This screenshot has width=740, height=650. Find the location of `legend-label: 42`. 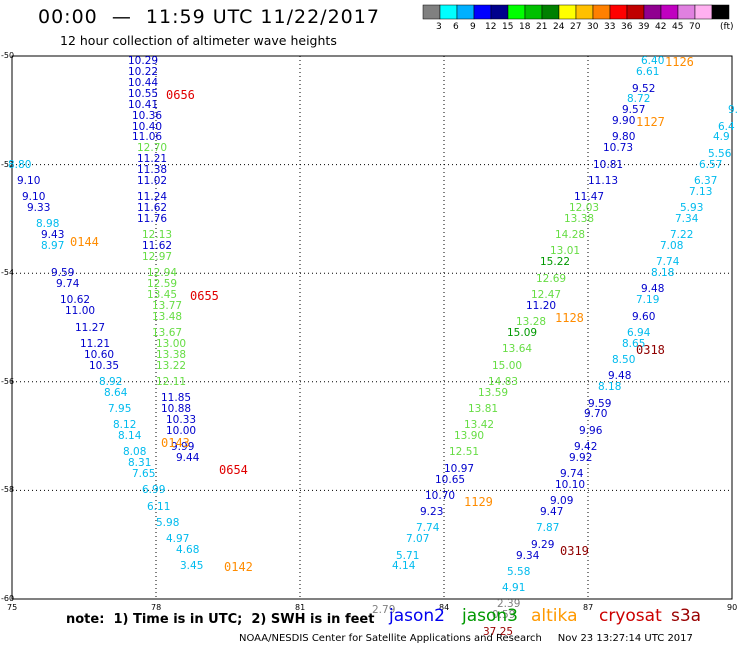

legend-label: 42 is located at coordinates (661, 27).